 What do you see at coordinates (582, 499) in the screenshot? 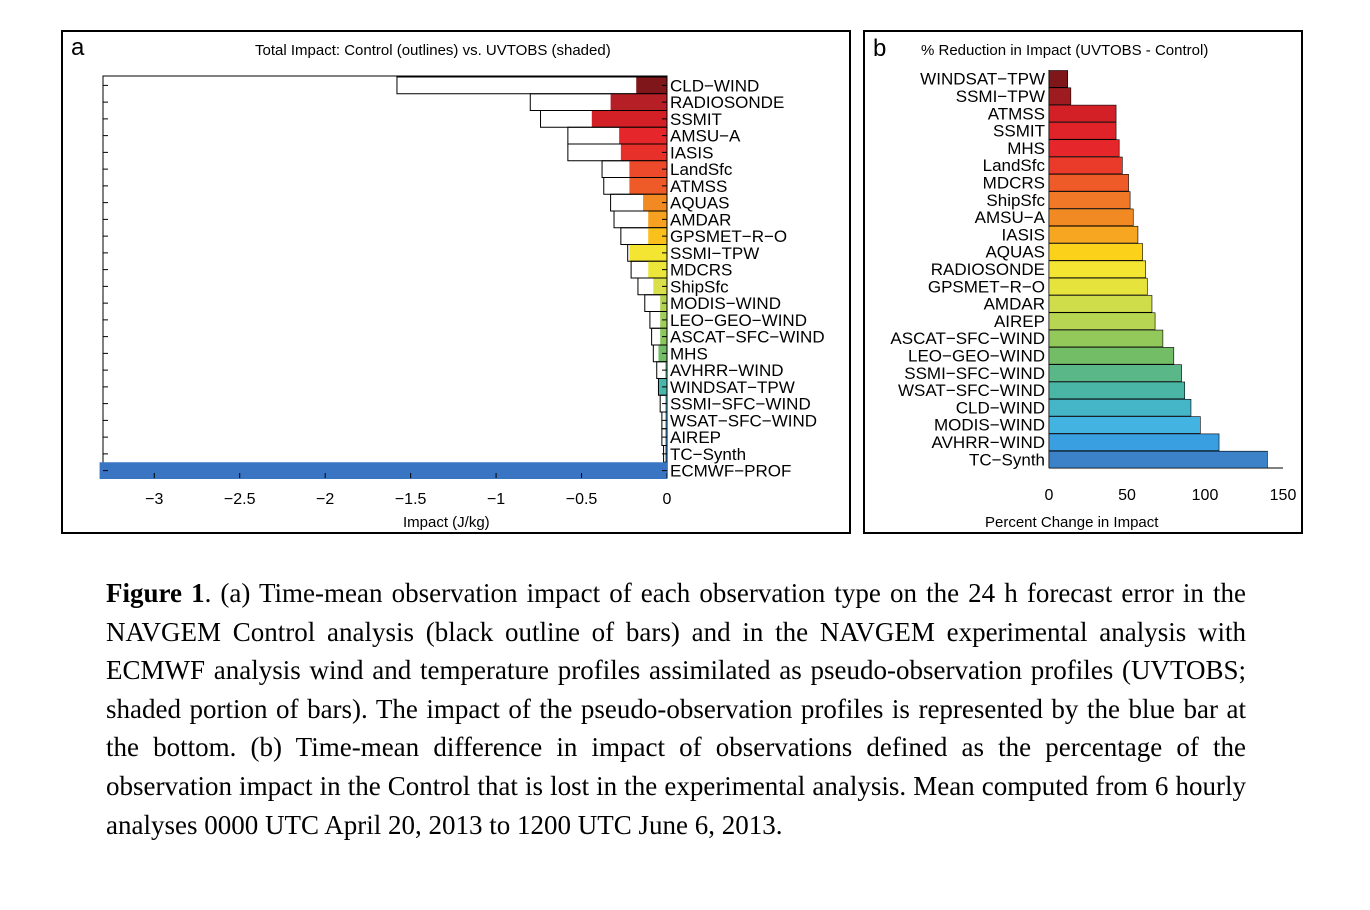
I see `x-tick-label: −0.5` at bounding box center [582, 499].